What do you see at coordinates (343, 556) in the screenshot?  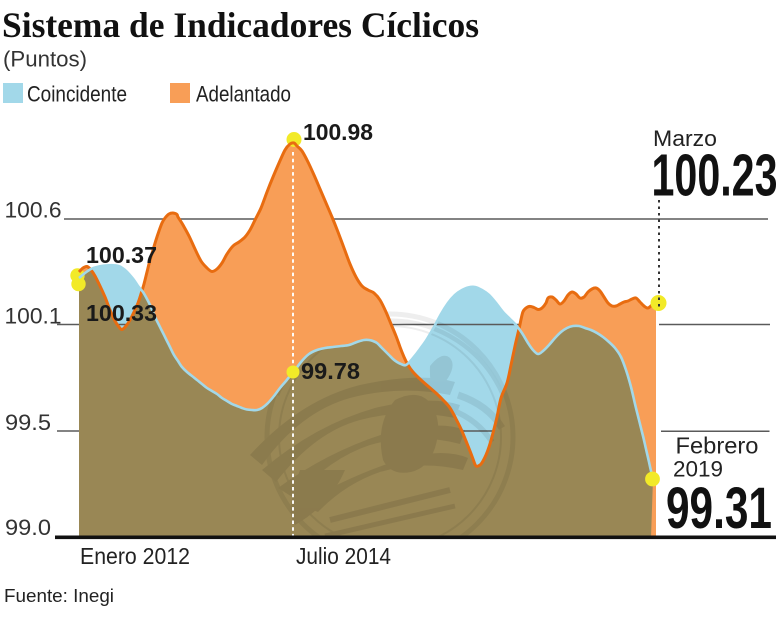 I see `svg-text: Julio 2014` at bounding box center [343, 556].